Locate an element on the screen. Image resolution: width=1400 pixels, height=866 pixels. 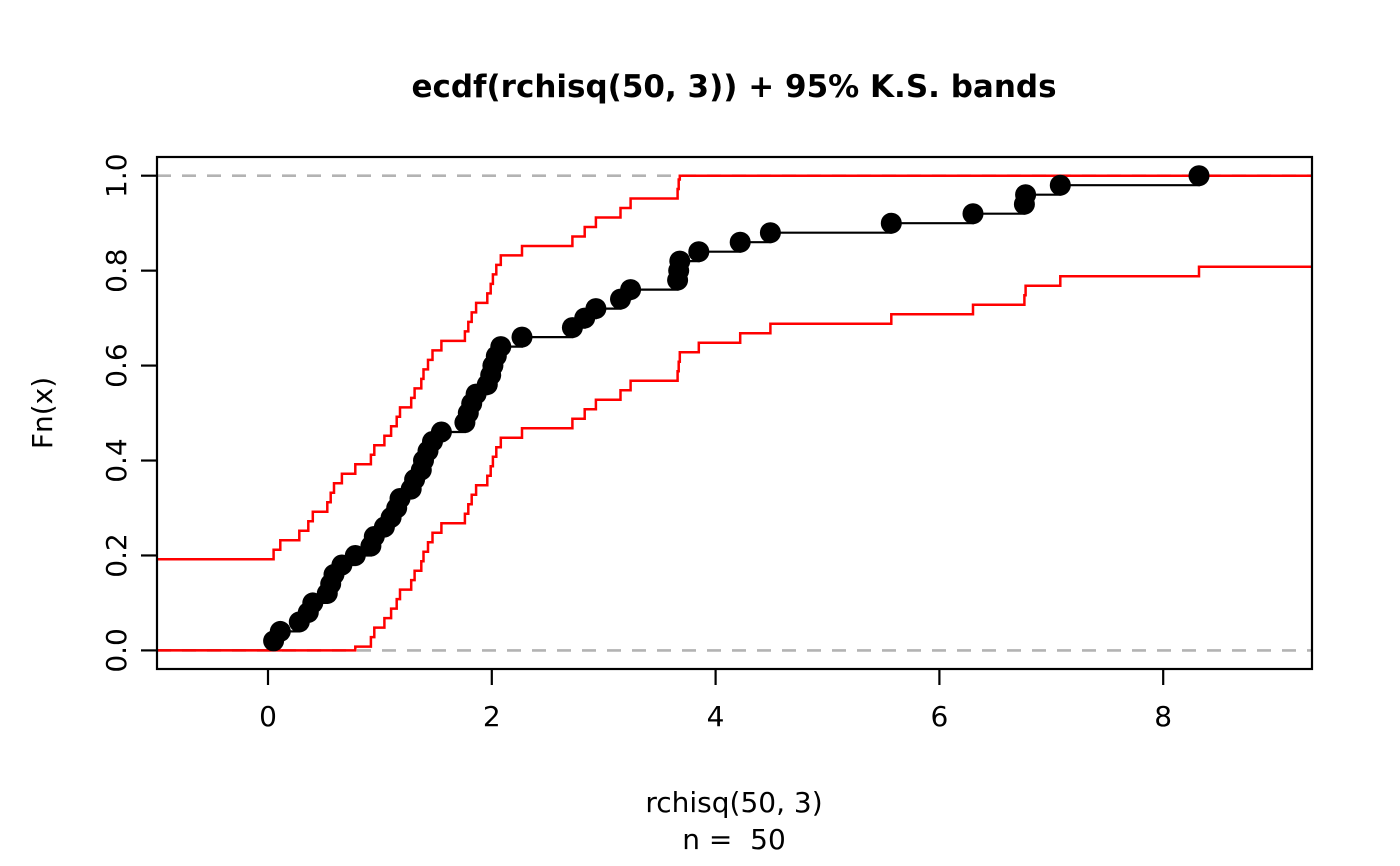
y-tick-label: 0.0 is located at coordinates (116, 650).